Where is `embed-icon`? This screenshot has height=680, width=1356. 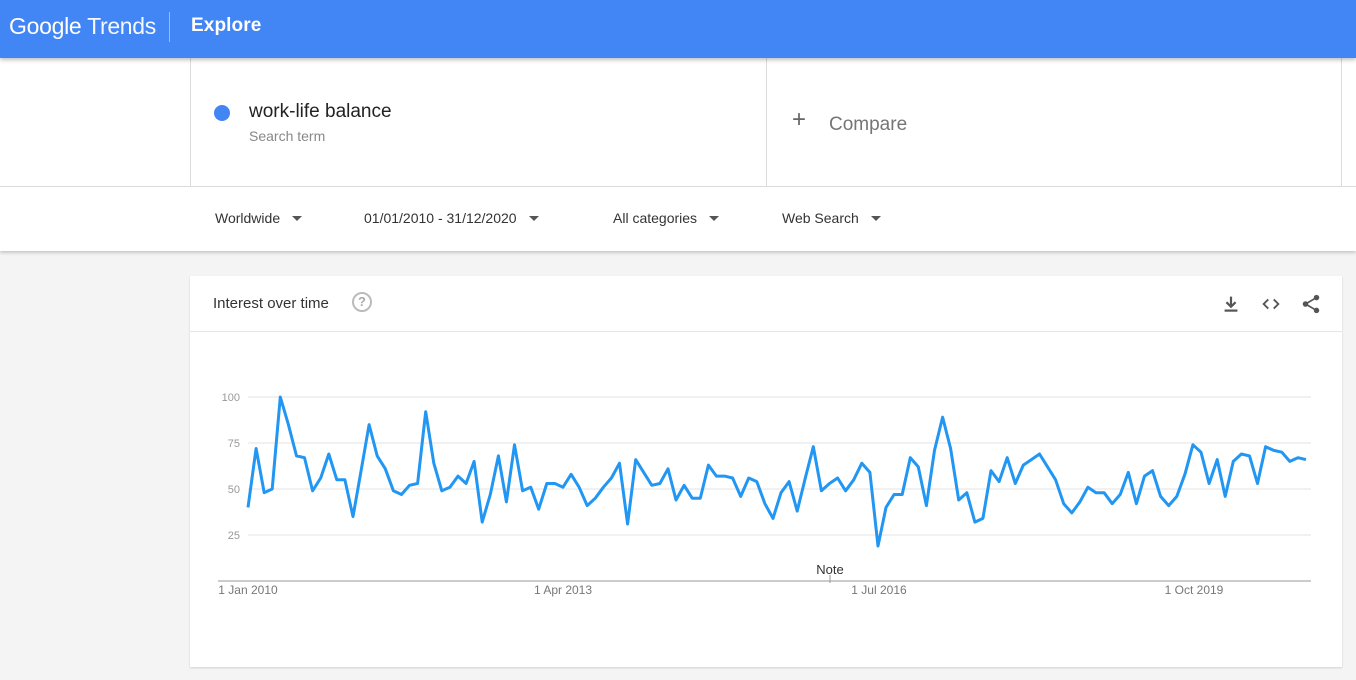 embed-icon is located at coordinates (1271, 304).